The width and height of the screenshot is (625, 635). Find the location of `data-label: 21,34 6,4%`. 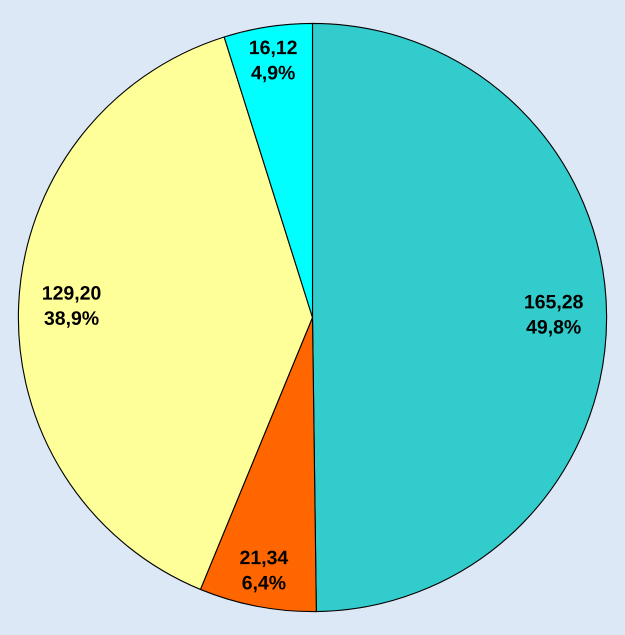

data-label: 21,34 6,4% is located at coordinates (264, 571).